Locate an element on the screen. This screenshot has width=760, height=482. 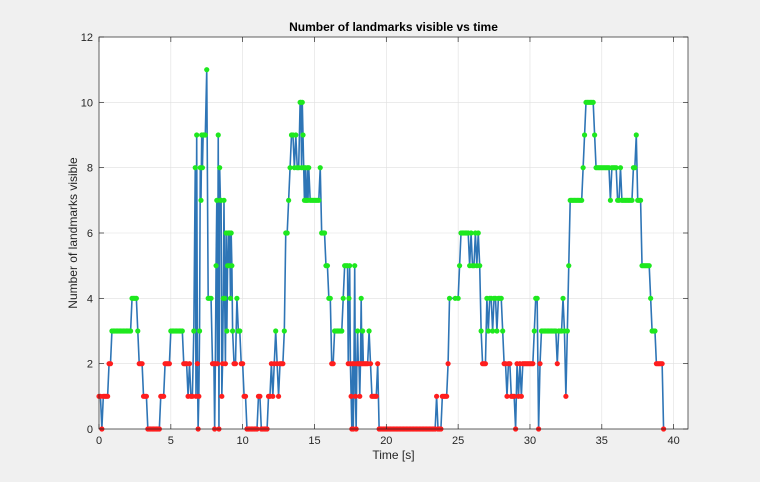
y-tick-label: 2 is located at coordinates (90, 365).